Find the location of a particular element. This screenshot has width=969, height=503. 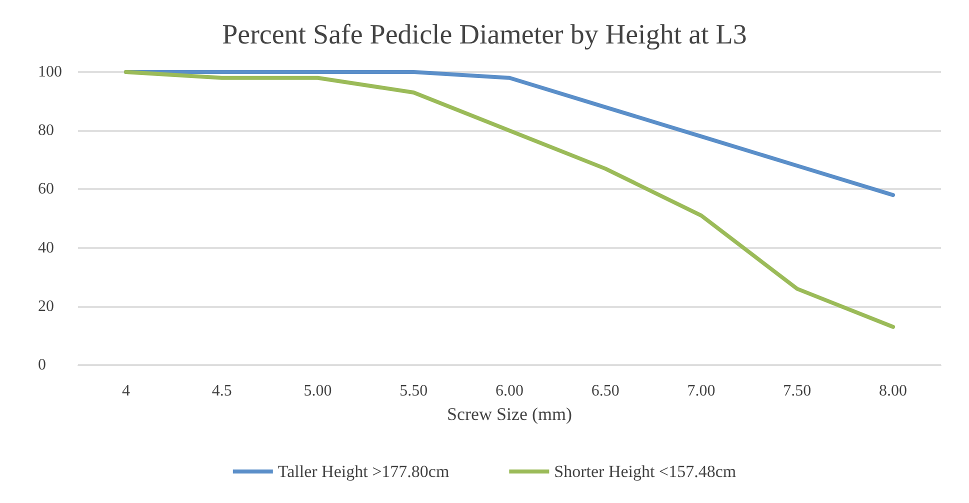

x-axis-title: Screw Size (mm) is located at coordinates (509, 414).